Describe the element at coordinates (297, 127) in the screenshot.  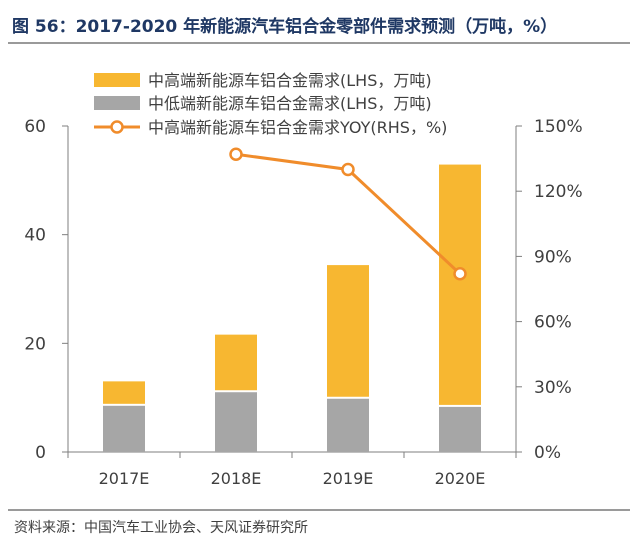
I see `legend-label: 中高端新能源车铝合金需求YOY(RHS，%)` at that location.